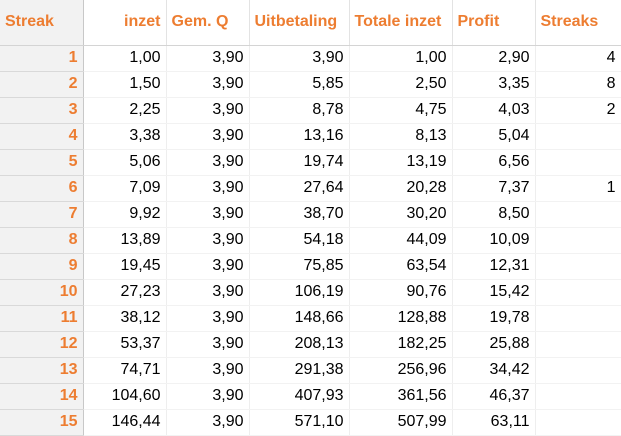 Image resolution: width=621 pixels, height=436 pixels. What do you see at coordinates (299, 396) in the screenshot?
I see `cell-uitbetaling: 407,93` at bounding box center [299, 396].